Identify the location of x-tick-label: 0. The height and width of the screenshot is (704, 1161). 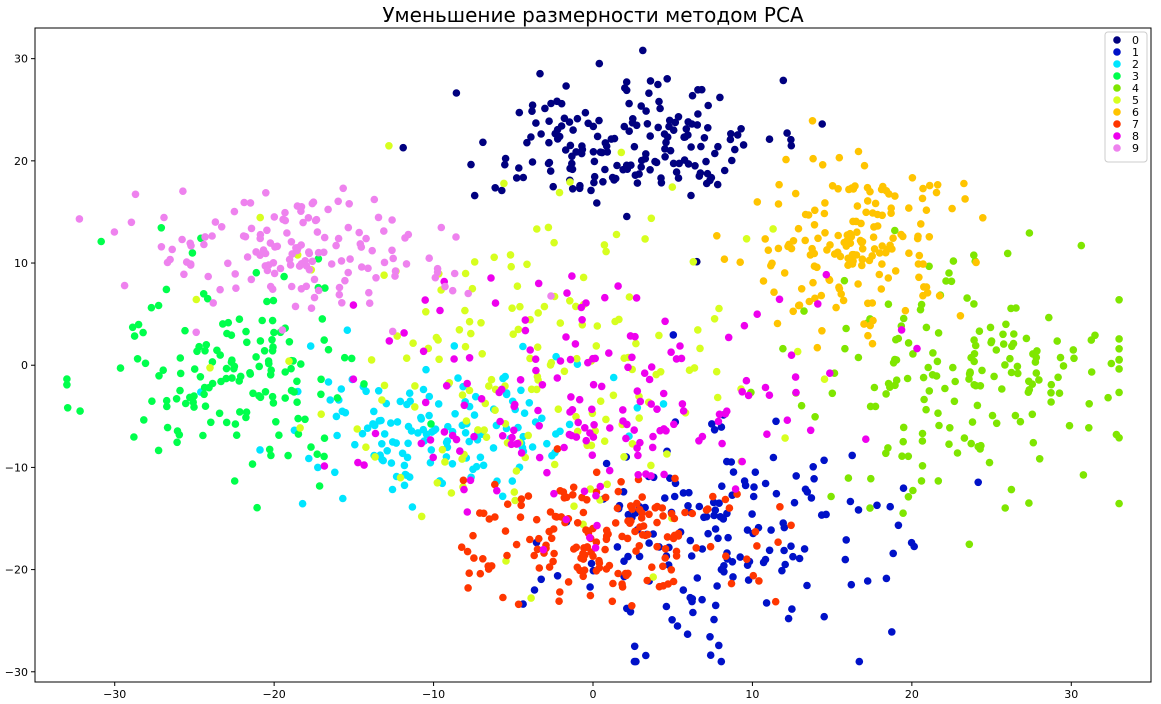
(593, 694).